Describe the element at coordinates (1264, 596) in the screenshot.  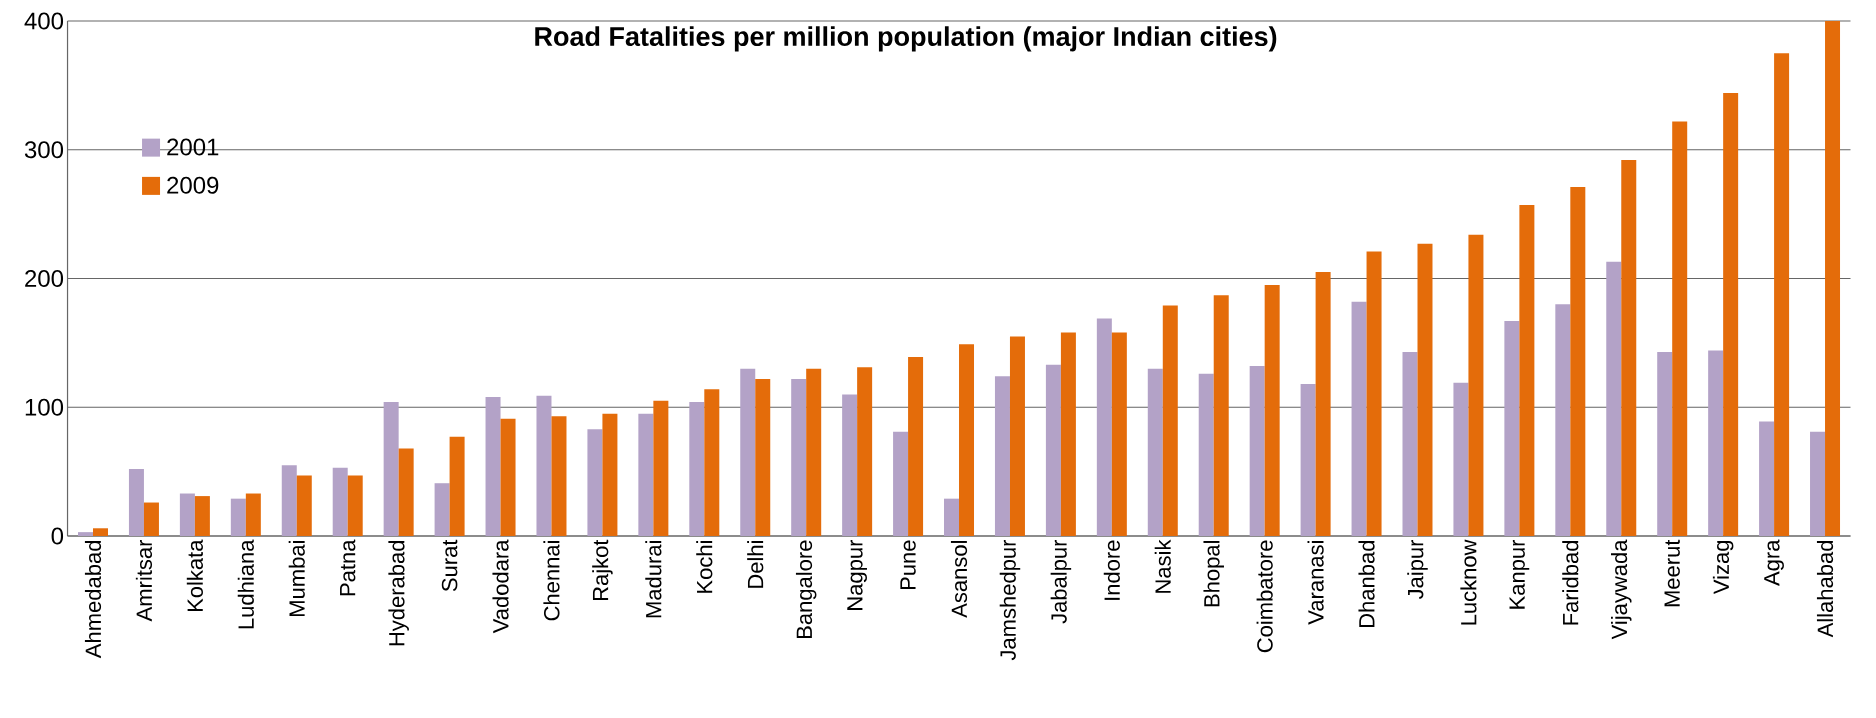
I see `x-tick-label: Coimbatore` at that location.